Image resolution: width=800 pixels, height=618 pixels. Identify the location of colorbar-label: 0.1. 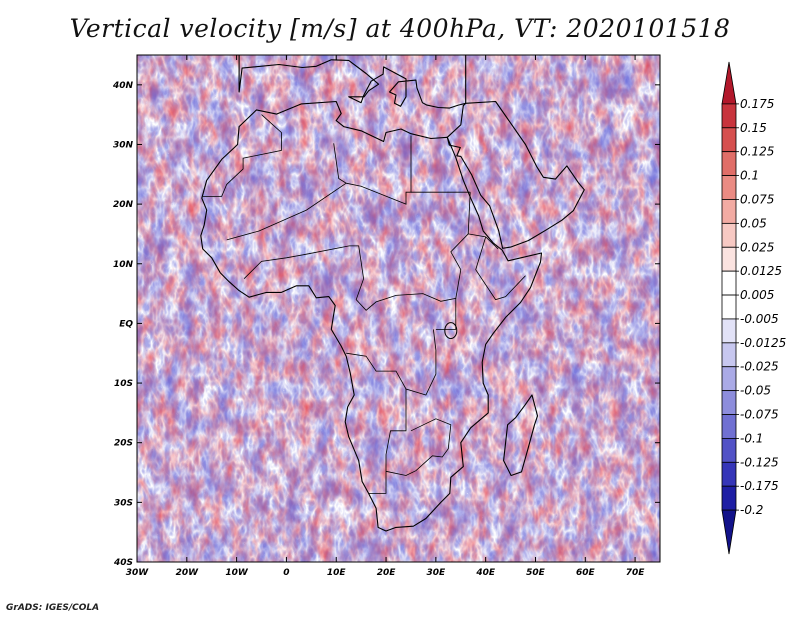
(749, 176).